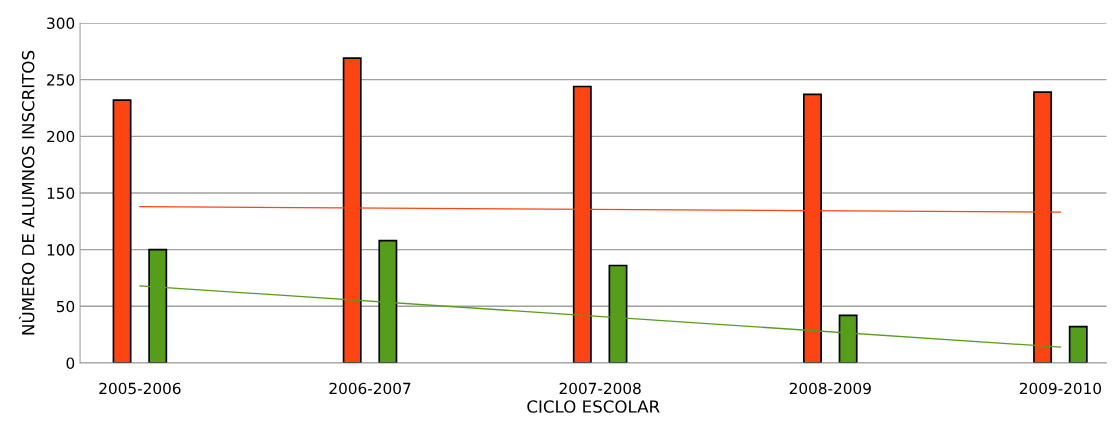 The height and width of the screenshot is (426, 1112). Describe the element at coordinates (65, 306) in the screenshot. I see `y-tick-label: 50` at that location.